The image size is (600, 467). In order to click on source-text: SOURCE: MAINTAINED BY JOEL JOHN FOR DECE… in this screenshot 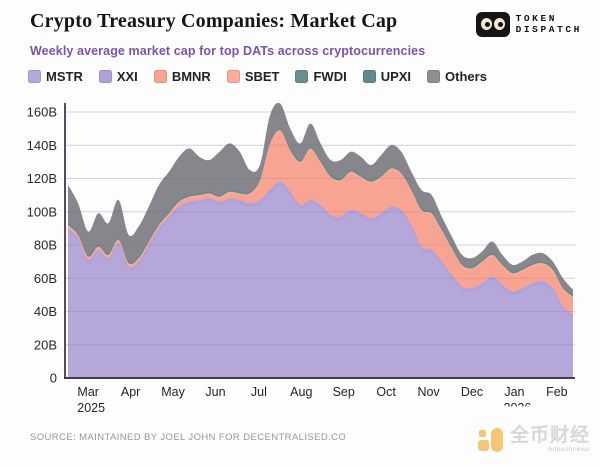, I will do `click(188, 437)`.